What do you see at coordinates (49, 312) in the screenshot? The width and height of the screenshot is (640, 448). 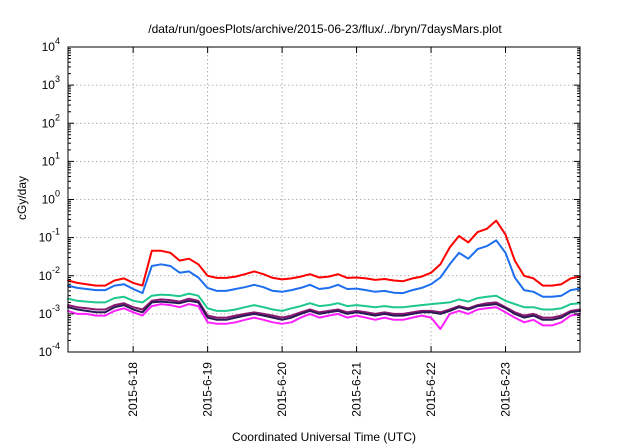 I see `y-tick-label: 10⁻³` at bounding box center [49, 312].